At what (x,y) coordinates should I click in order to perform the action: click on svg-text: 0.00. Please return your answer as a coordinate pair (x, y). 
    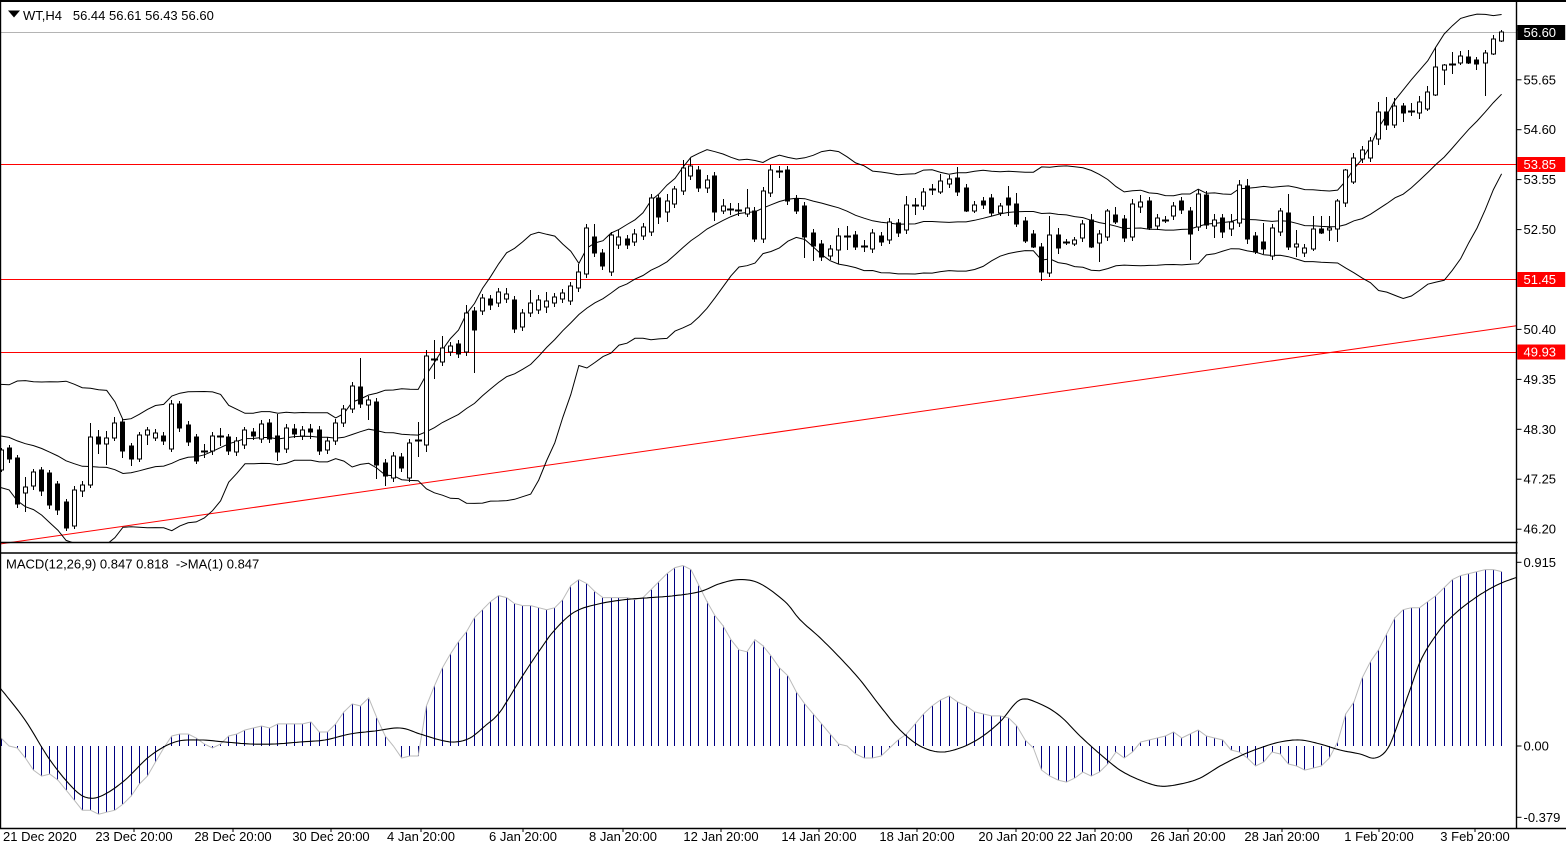
    Looking at the image, I should click on (1536, 746).